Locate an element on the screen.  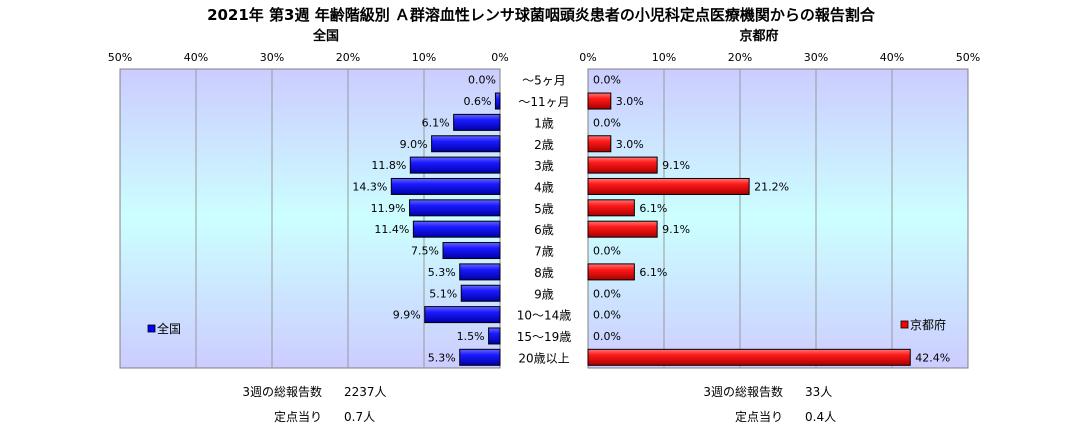
kyoto-total-value: 33人 is located at coordinates (818, 392).